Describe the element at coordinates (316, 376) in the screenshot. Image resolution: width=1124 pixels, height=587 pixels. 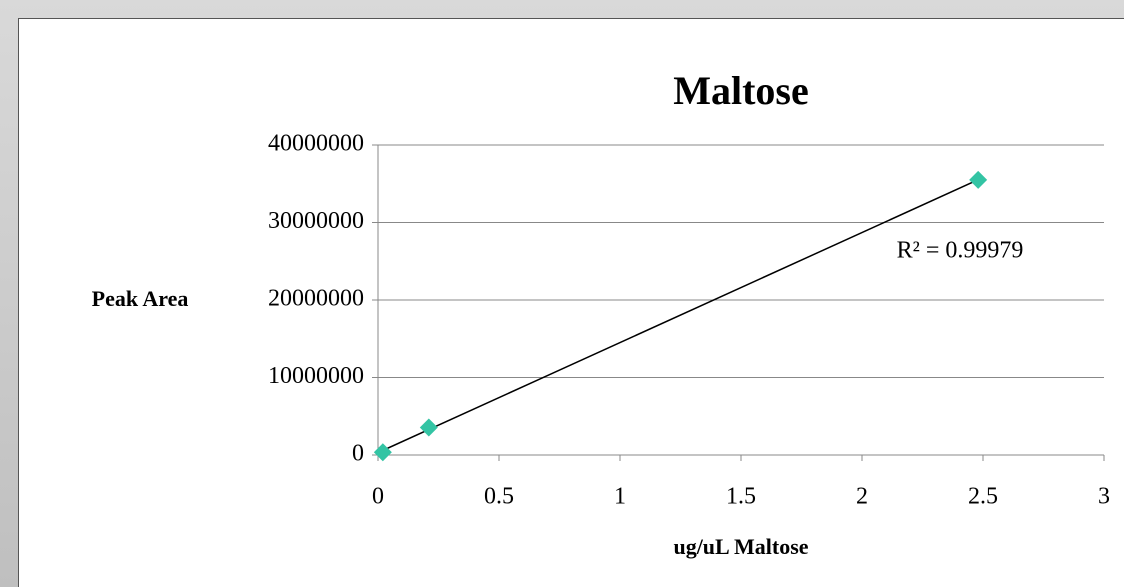
I see `y-tick-label: 10000000` at that location.